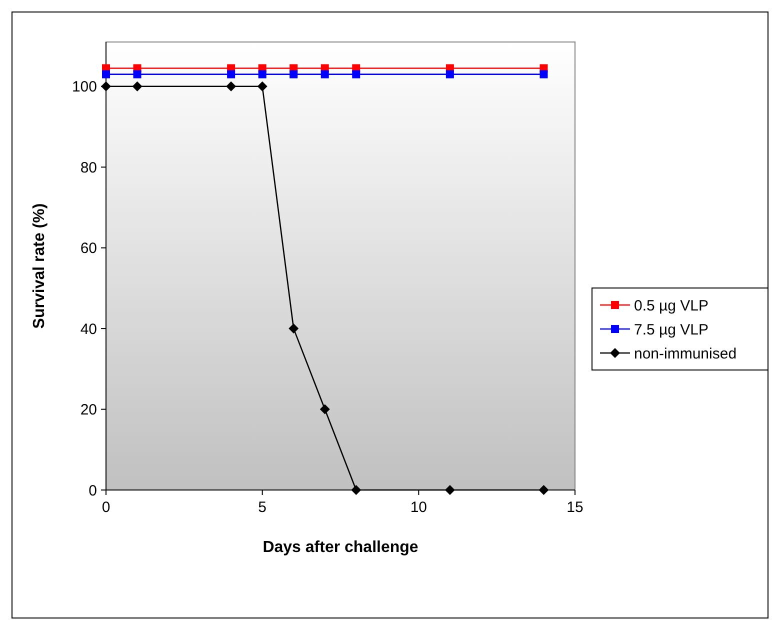 This screenshot has height=632, width=782. What do you see at coordinates (262, 507) in the screenshot?
I see `x-tick-label: 5` at bounding box center [262, 507].